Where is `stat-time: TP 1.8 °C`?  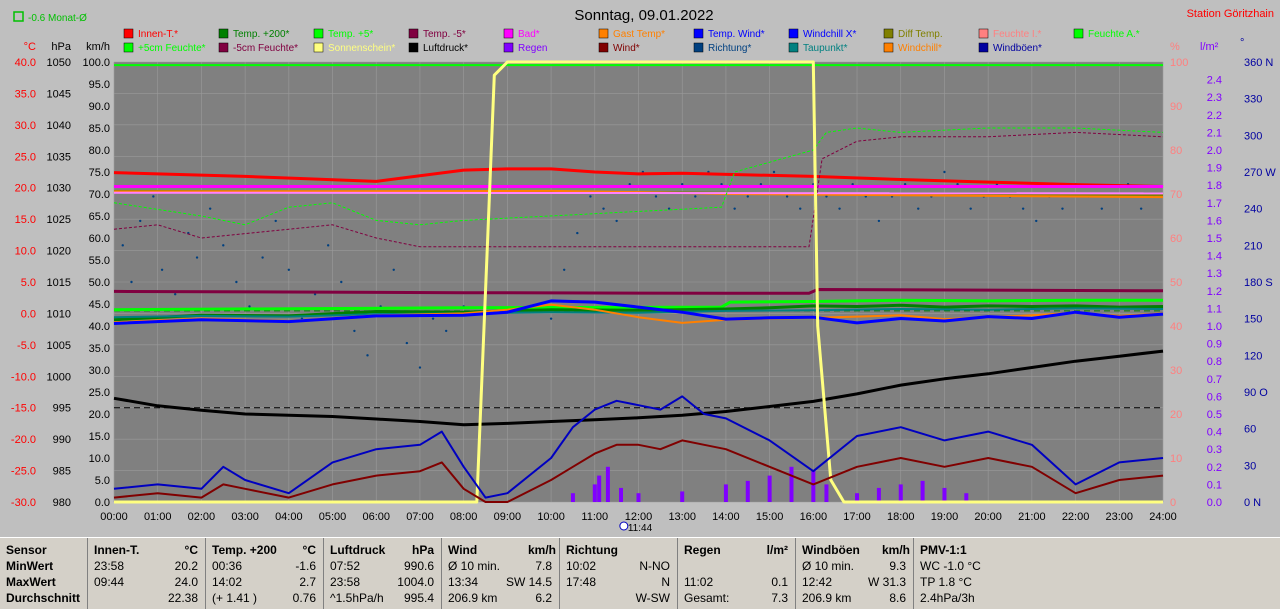 stat-time: TP 1.8 °C is located at coordinates (946, 582).